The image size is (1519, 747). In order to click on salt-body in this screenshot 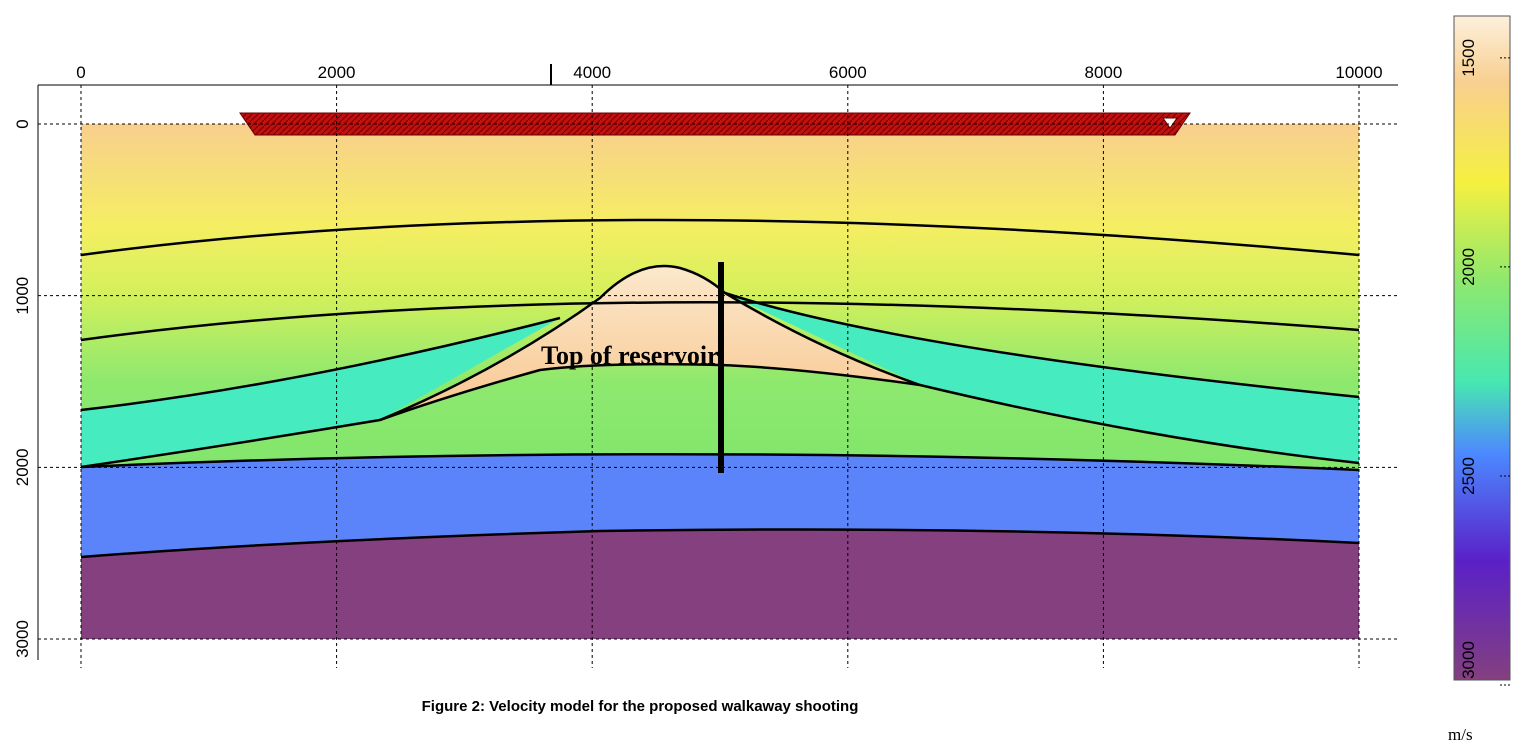, I will do `click(650, 343)`.